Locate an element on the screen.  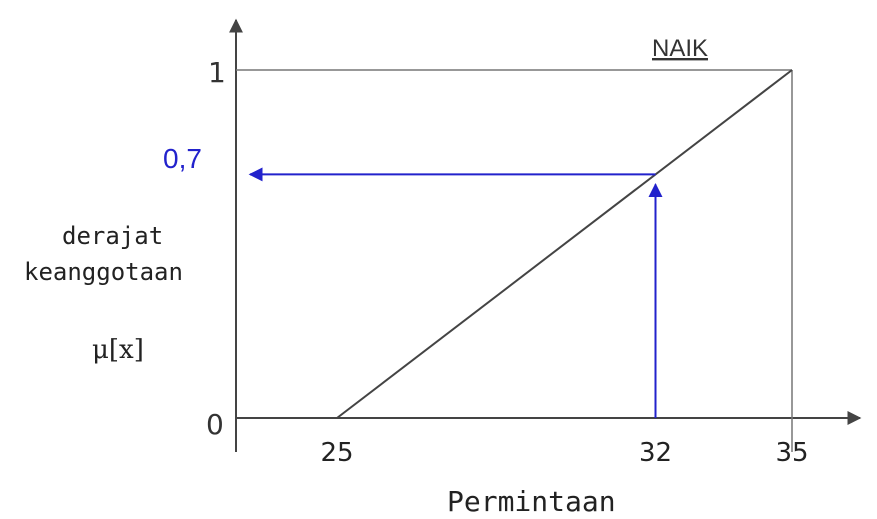
y-tick-label-0: 0 is located at coordinates (215, 424).